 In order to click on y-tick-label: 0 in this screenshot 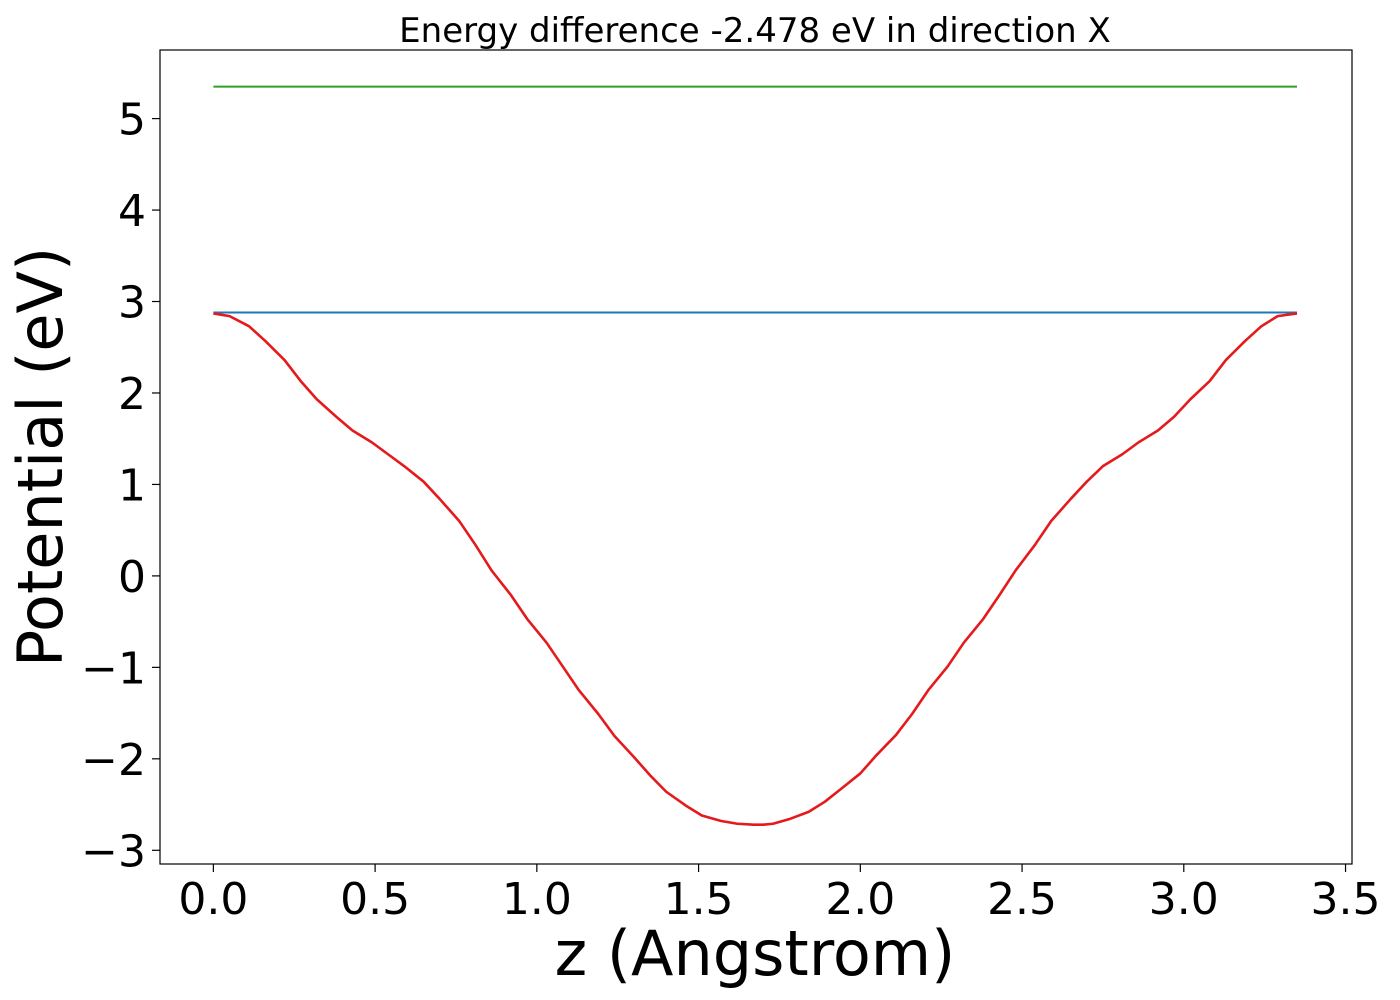, I will do `click(132, 577)`.